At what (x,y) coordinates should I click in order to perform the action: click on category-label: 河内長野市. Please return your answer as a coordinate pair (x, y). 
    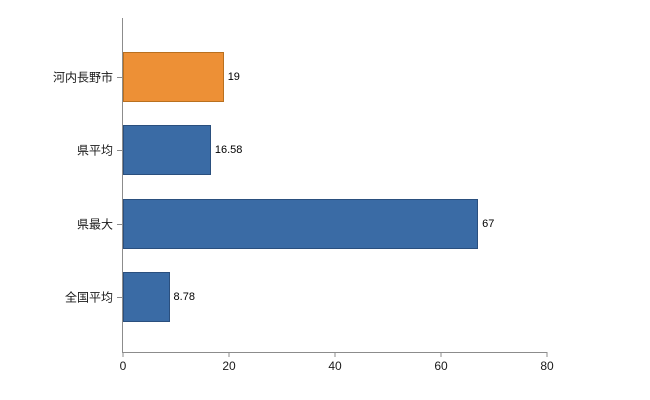
    Looking at the image, I should click on (82, 77).